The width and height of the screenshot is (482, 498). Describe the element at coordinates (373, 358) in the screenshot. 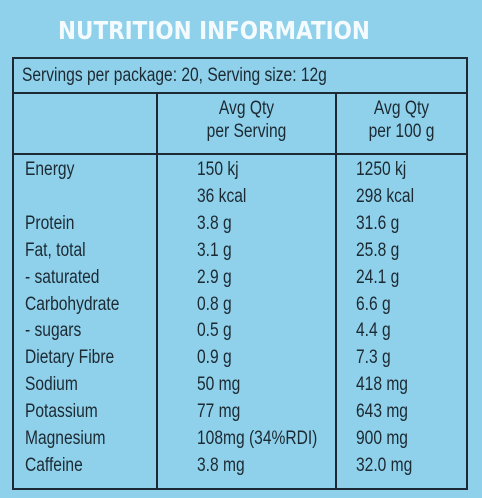

I see `per-100g-value: 7.3 g` at that location.